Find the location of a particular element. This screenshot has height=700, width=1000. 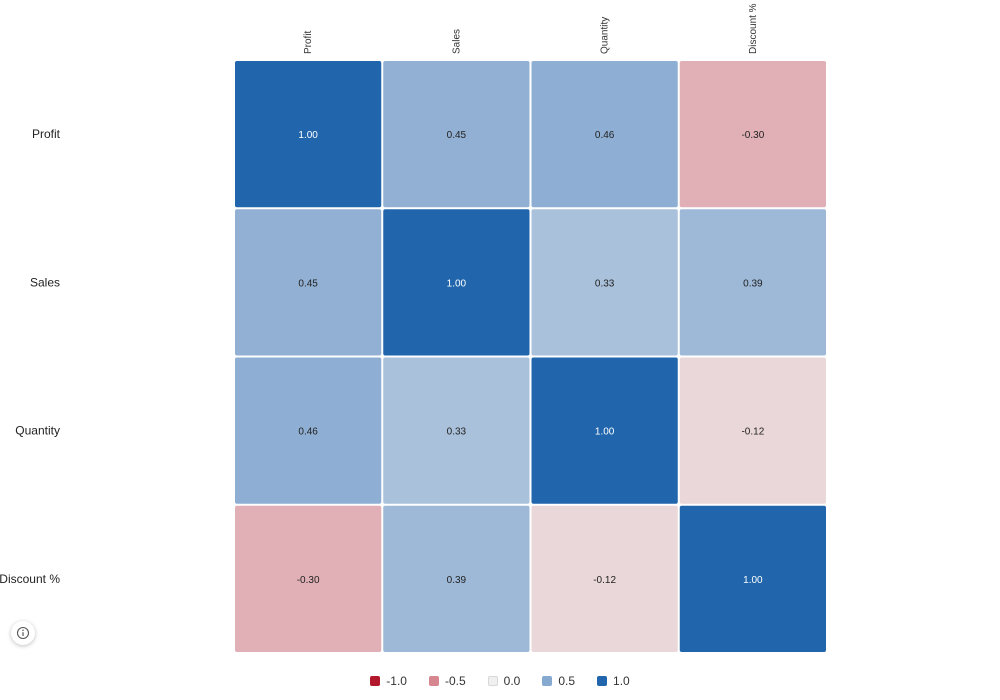

cell-value-label-quantity-discount-pct: -0.12 is located at coordinates (752, 432).